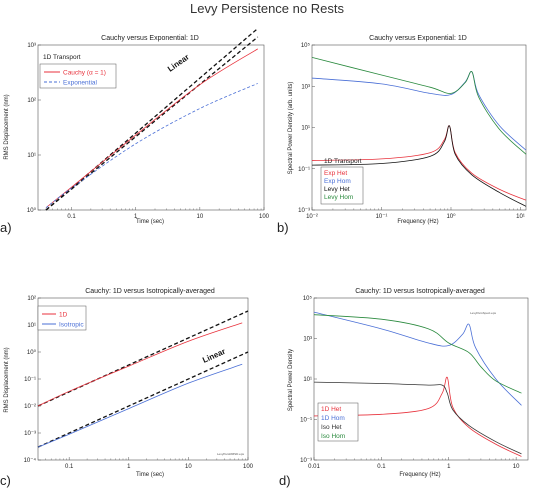  Describe the element at coordinates (451, 216) in the screenshot. I see `x-tick-label: 10⁰` at that location.